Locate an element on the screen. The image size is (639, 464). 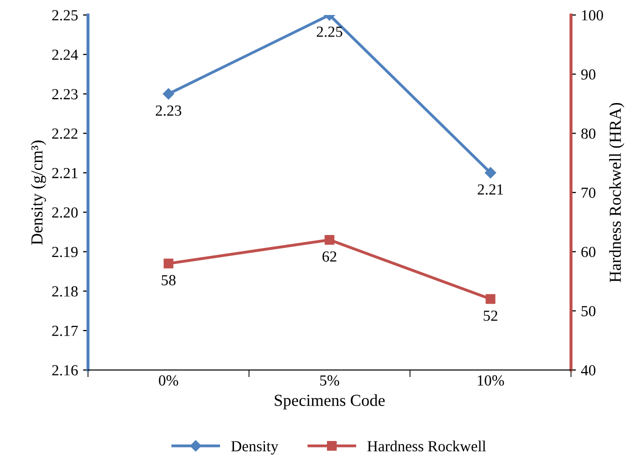
y-tick-label: 2.23 is located at coordinates (65, 94).